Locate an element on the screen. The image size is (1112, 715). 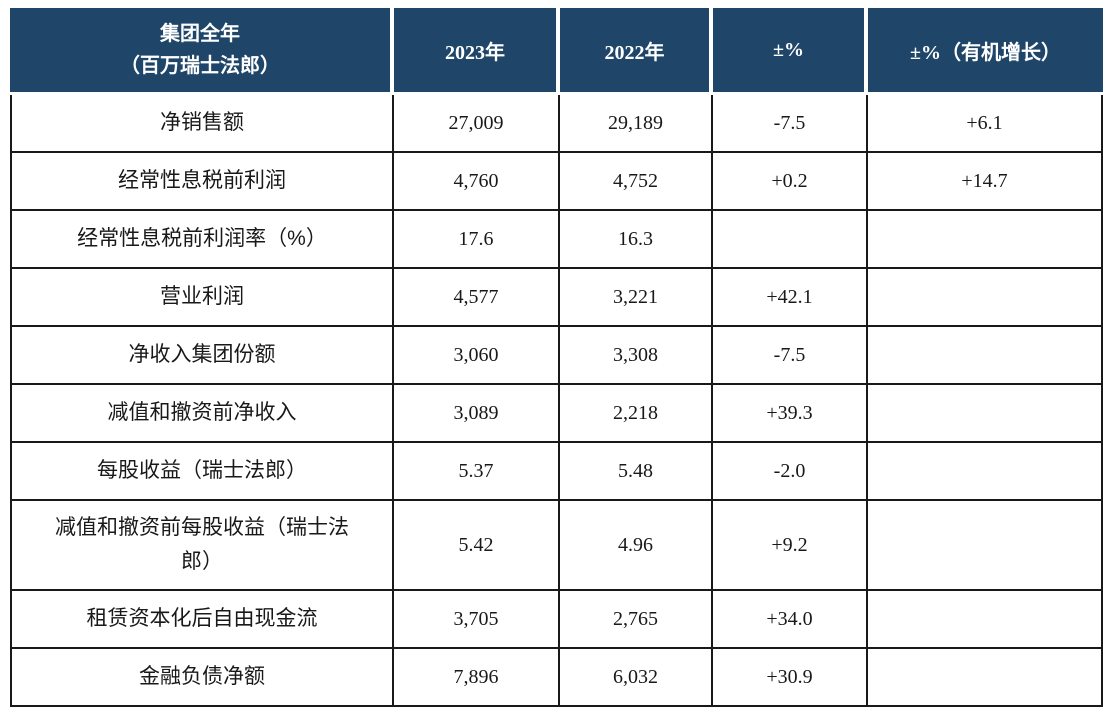
row-label: 租赁资本化后自由现金流 is located at coordinates (202, 620).